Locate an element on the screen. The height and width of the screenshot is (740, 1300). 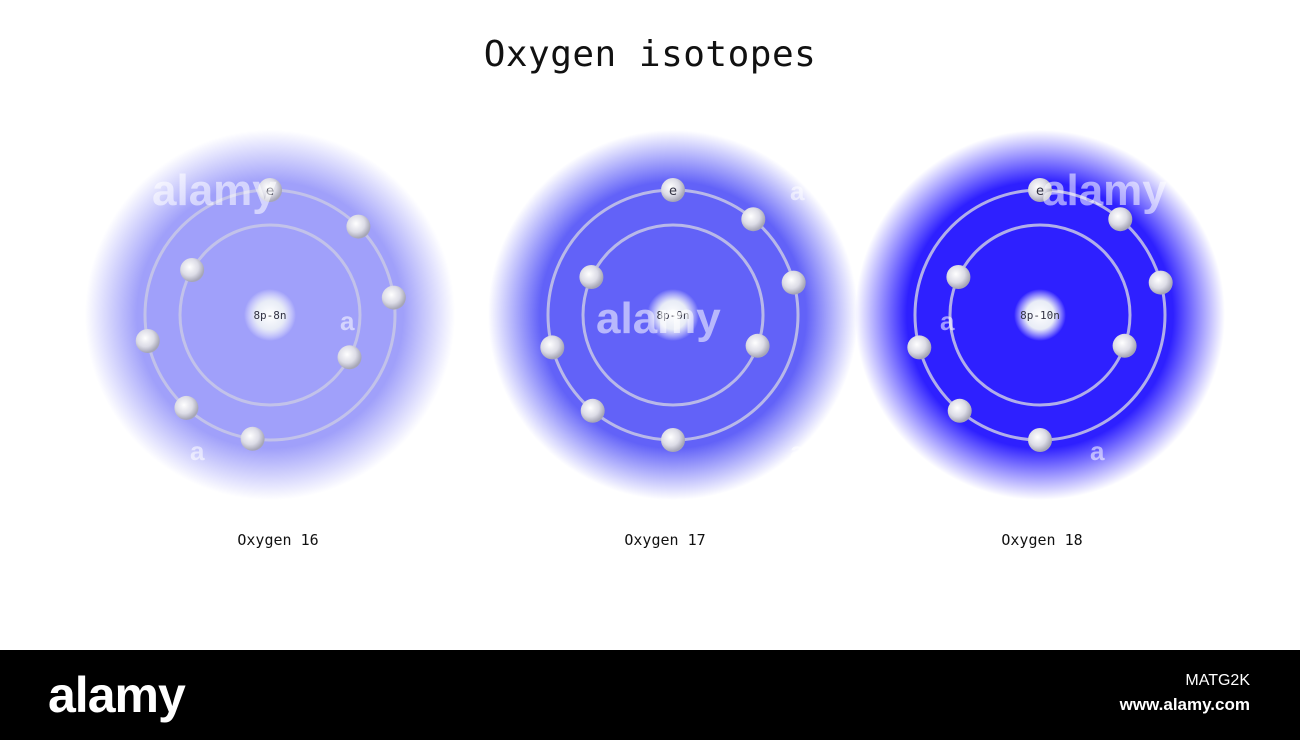
atom-diagram: 8p-9n e is located at coordinates (673, 315).